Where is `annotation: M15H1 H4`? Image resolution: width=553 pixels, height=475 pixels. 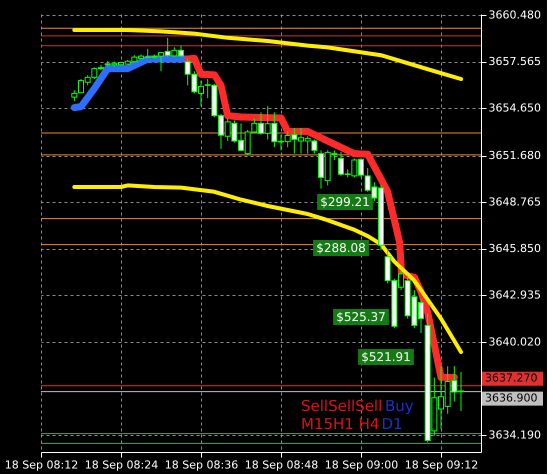 annotation: M15H1 H4 is located at coordinates (340, 424).